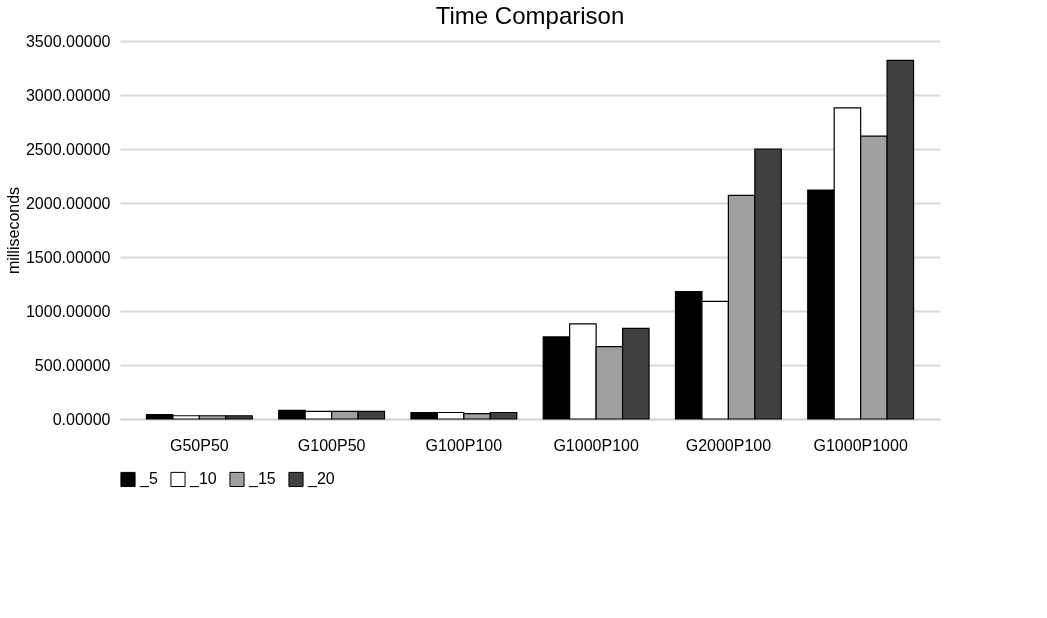 The width and height of the screenshot is (1047, 618). Describe the element at coordinates (203, 479) in the screenshot. I see `legend-label: _10` at that location.